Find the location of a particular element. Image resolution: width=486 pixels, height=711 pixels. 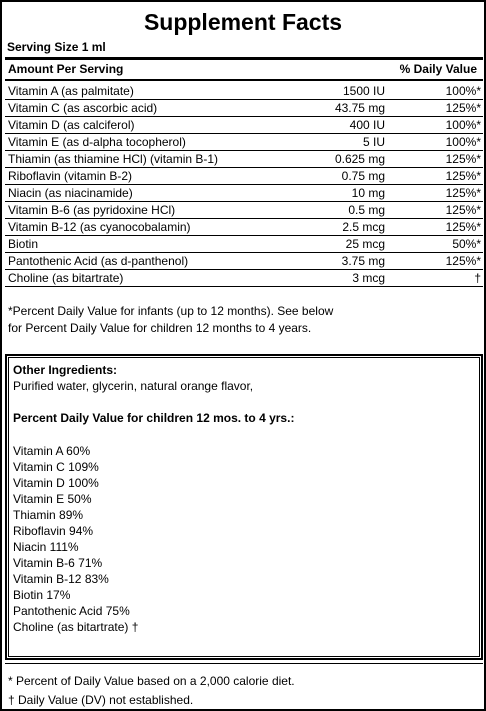

nutrient-amount: 0.75 mg is located at coordinates (363, 176).